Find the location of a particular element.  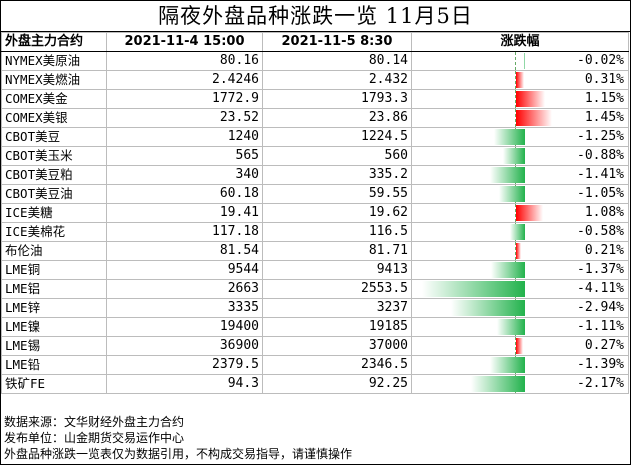

price-date-1: 9544 is located at coordinates (184, 270).